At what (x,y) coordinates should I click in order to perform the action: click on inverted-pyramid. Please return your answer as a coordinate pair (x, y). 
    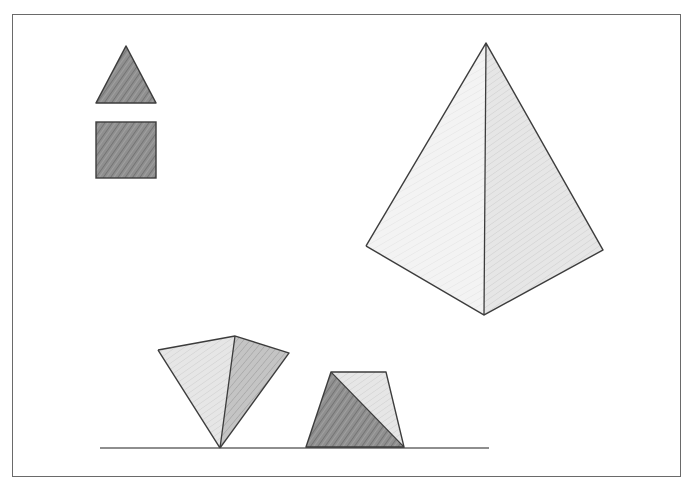
    Looking at the image, I should click on (223, 392).